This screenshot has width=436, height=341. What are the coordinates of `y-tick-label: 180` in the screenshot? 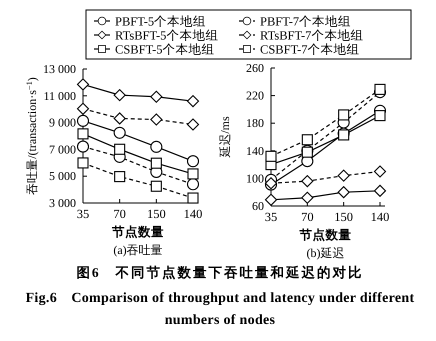 It's located at (255, 123).